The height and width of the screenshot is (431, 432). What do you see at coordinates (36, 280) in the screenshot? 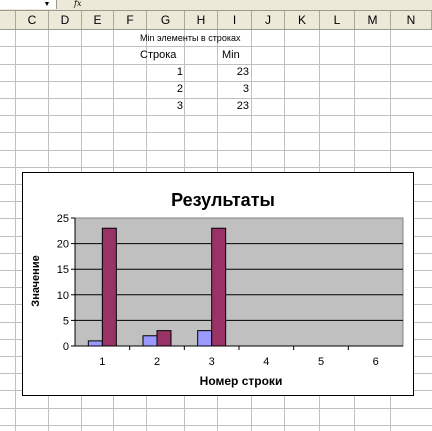
I see `y-axis-label: Значение` at bounding box center [36, 280].